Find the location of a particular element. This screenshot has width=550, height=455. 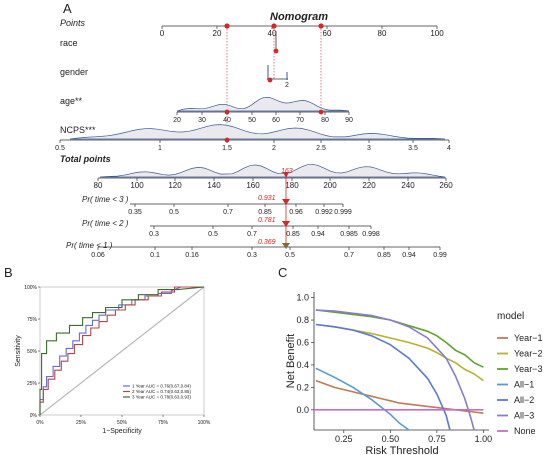

p3-label: Pr( time < 3 ) is located at coordinates (105, 199).